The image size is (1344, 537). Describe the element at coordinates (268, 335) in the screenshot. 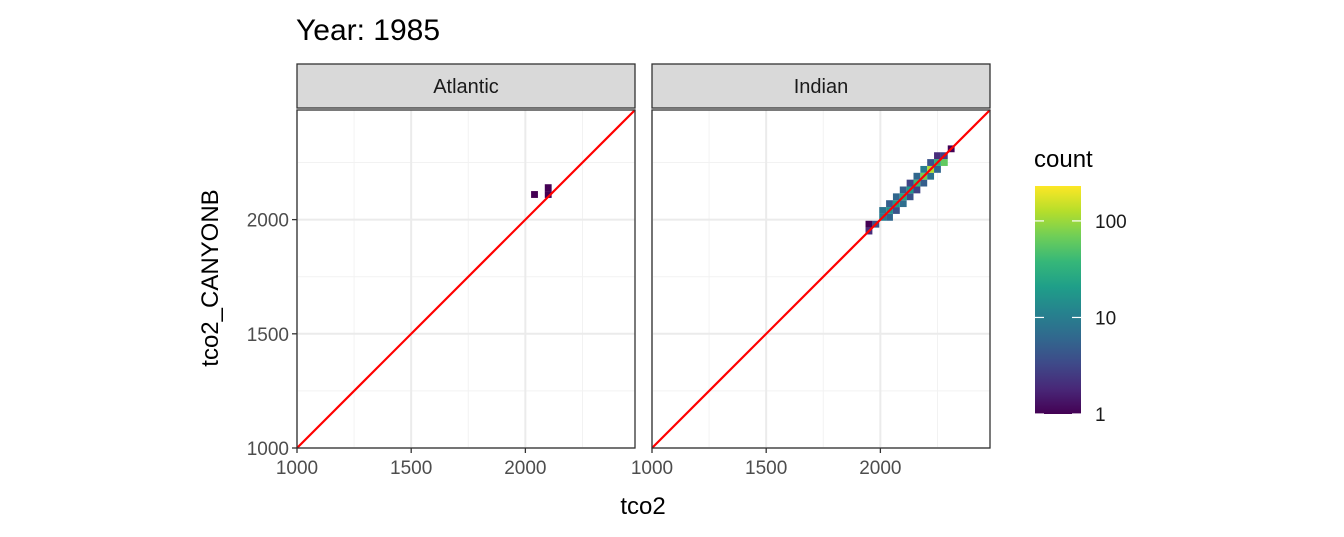

I see `y-tick-label: 1500` at that location.